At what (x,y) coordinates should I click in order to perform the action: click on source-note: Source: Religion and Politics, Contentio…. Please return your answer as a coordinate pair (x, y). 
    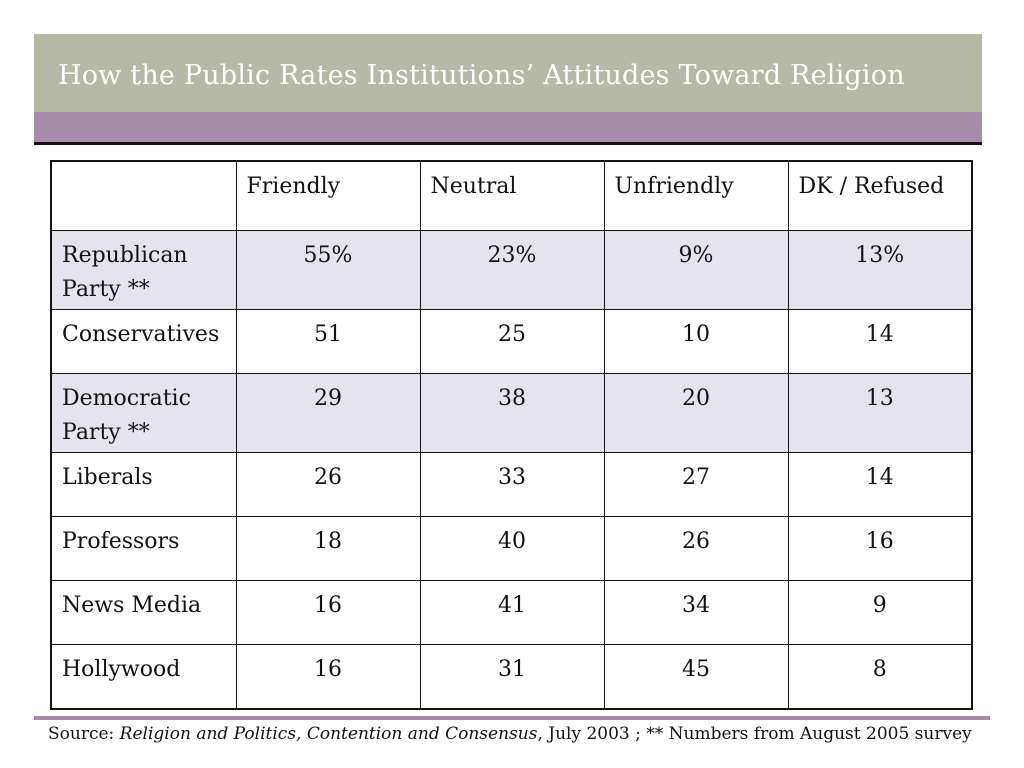
    Looking at the image, I should click on (510, 734).